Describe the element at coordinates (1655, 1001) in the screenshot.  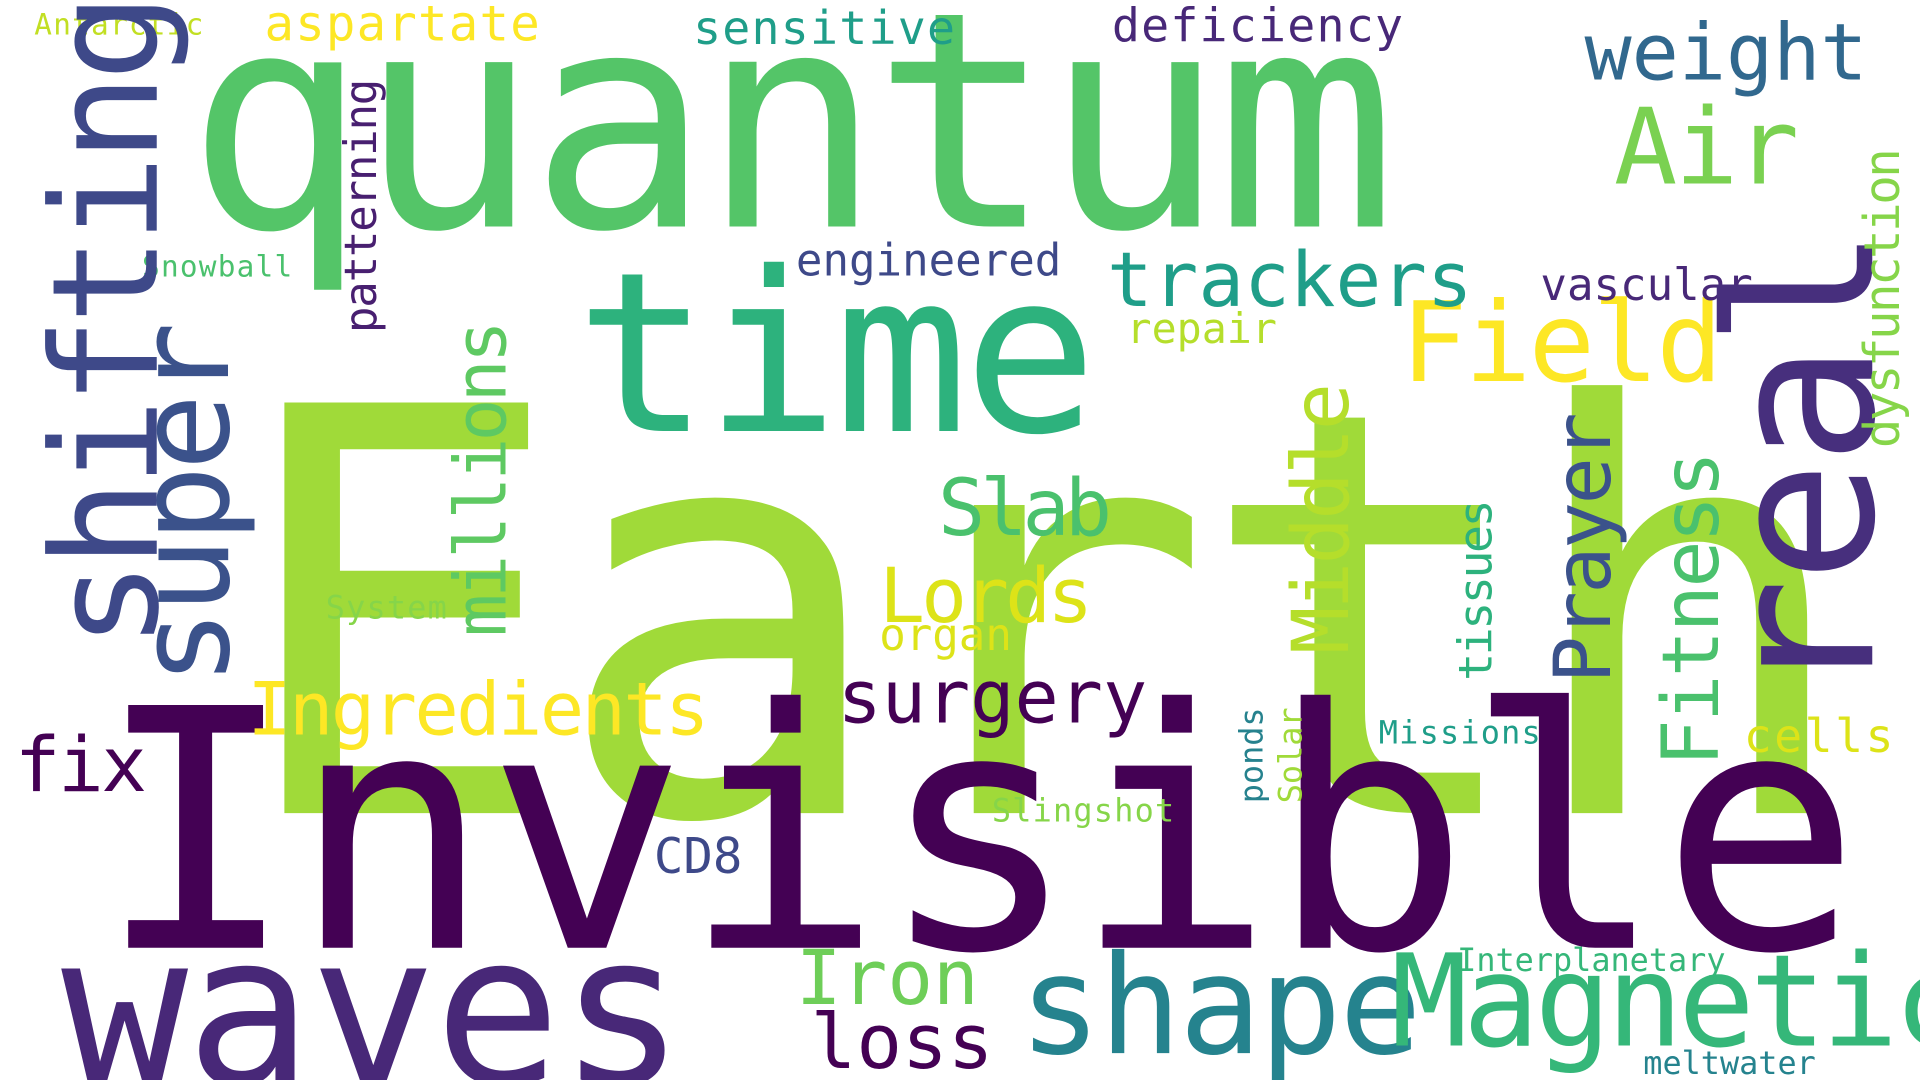
I see `word-magnetic: Magnetic` at that location.